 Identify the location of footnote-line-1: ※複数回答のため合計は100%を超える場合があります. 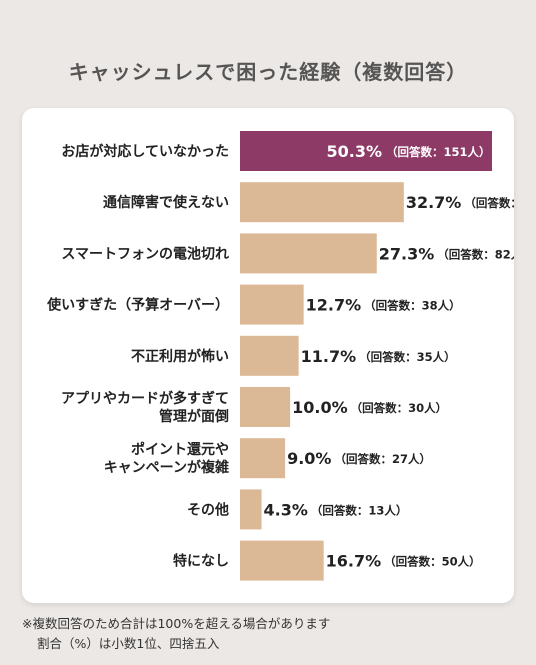
(176, 623).